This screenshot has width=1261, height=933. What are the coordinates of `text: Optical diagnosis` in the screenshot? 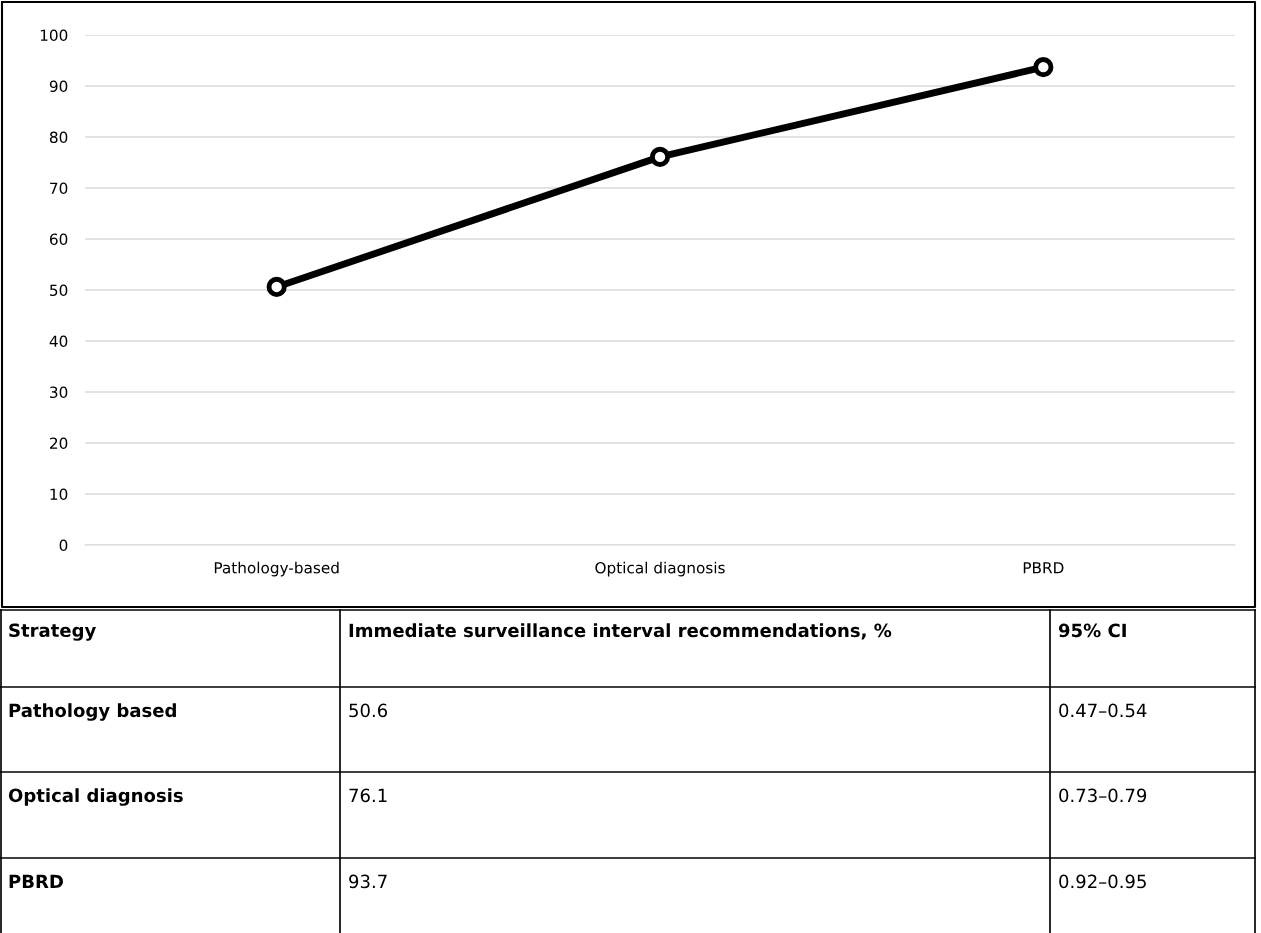 It's located at (95, 797).